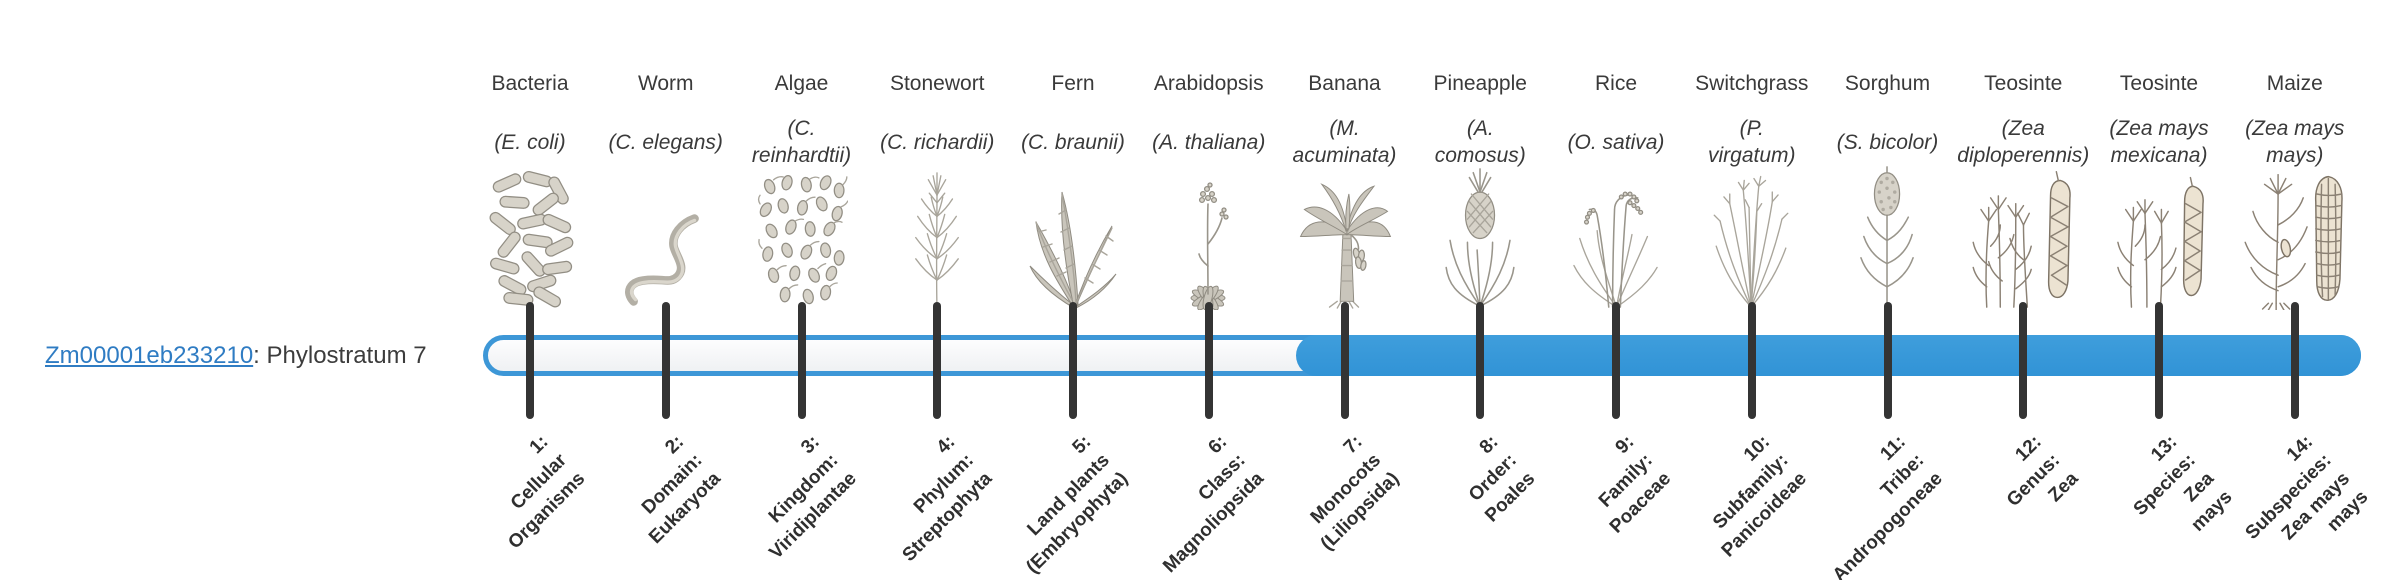 This screenshot has width=2400, height=580. I want to click on bacteria-icon, so click(531, 239).